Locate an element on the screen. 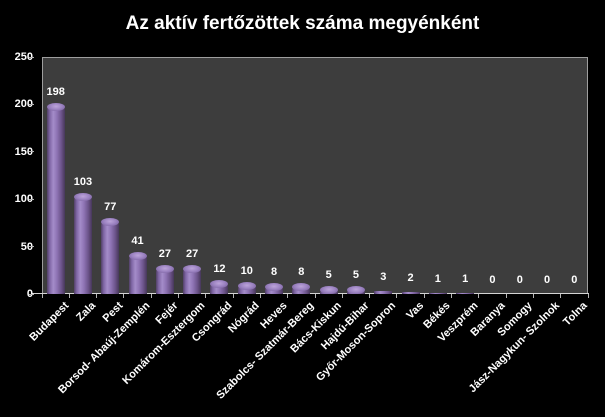  chart-title: Az aktív fertőzöttek száma megyénként is located at coordinates (302, 23).